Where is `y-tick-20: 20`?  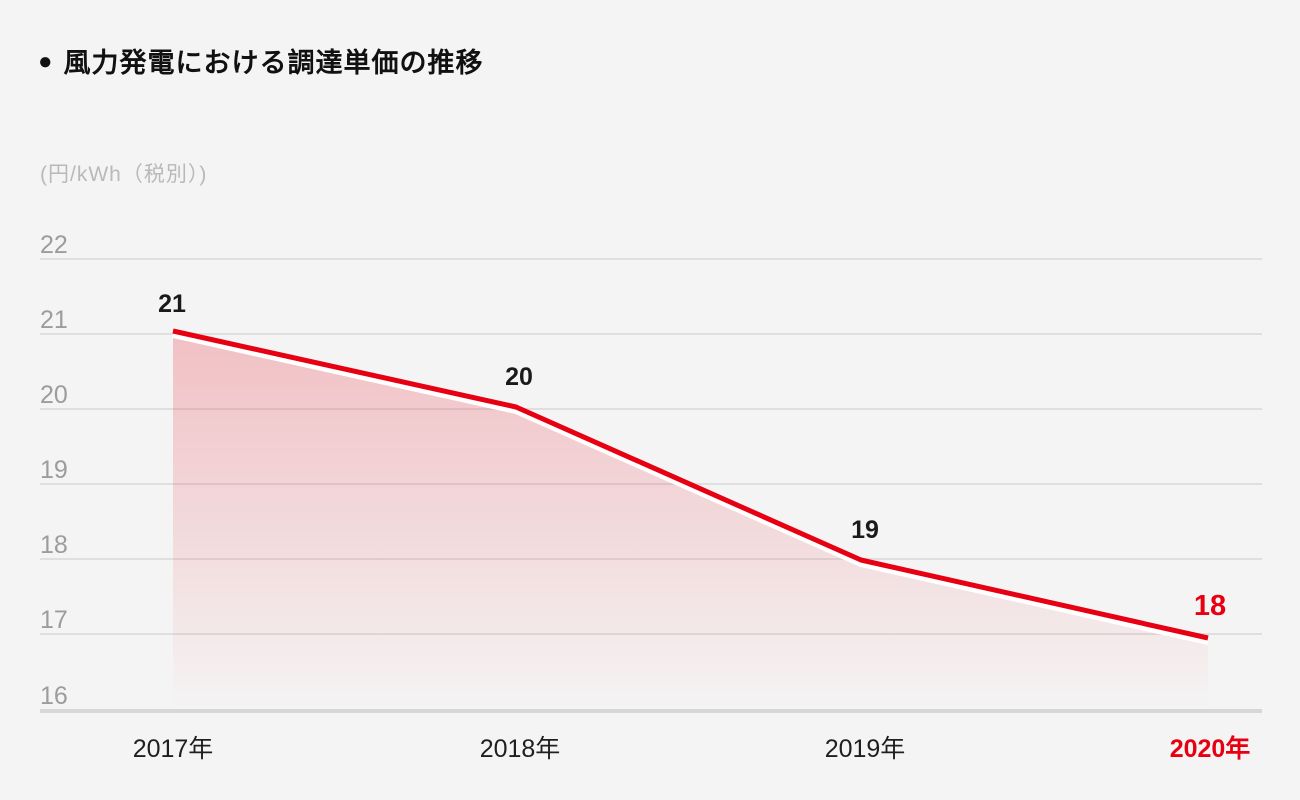 y-tick-20: 20 is located at coordinates (54, 395).